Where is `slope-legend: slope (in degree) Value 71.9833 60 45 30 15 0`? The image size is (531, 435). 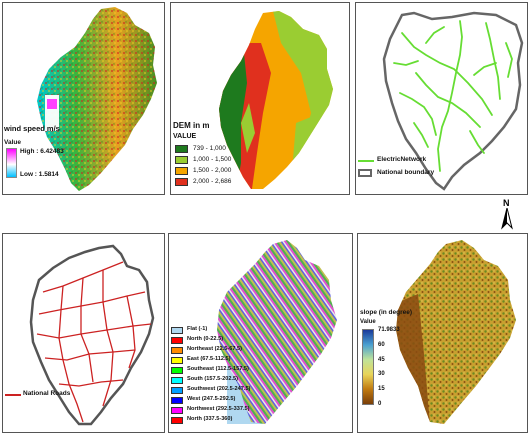
slope-legend: slope (in degree) Value 71.9833 60 45 30 15 0 is located at coordinates (395, 359).